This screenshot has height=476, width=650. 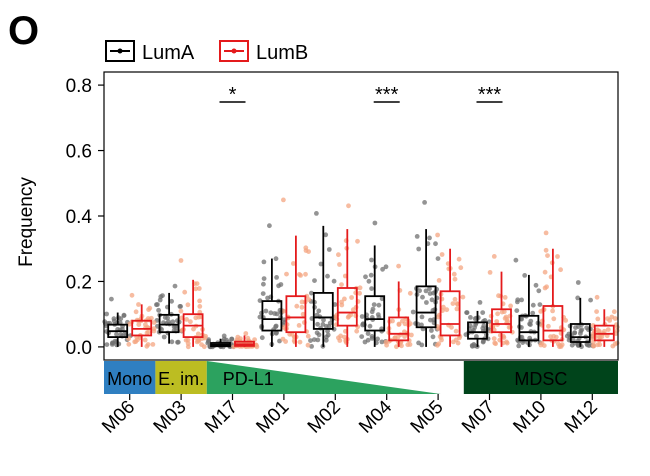 What do you see at coordinates (206, 52) in the screenshot?
I see `legend: LumA LumB` at bounding box center [206, 52].